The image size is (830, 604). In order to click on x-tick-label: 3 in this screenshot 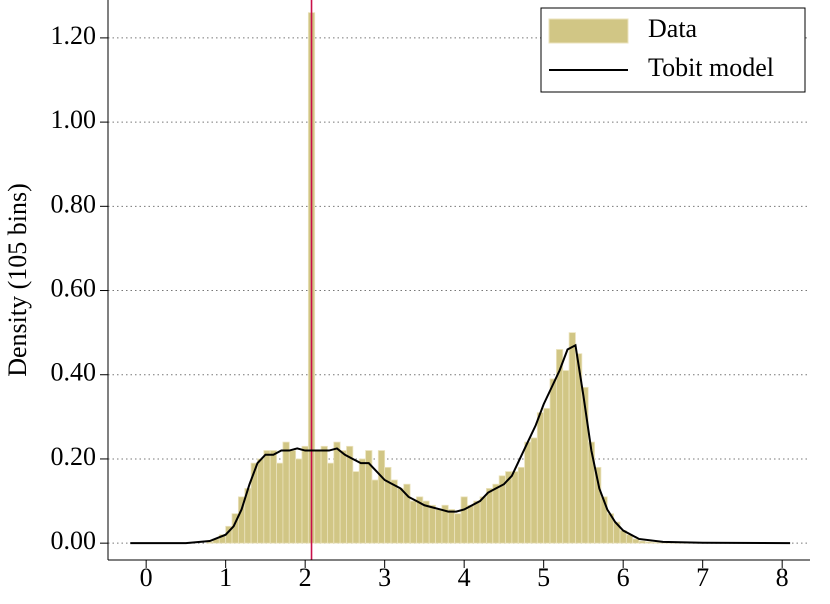, I will do `click(384, 577)`.